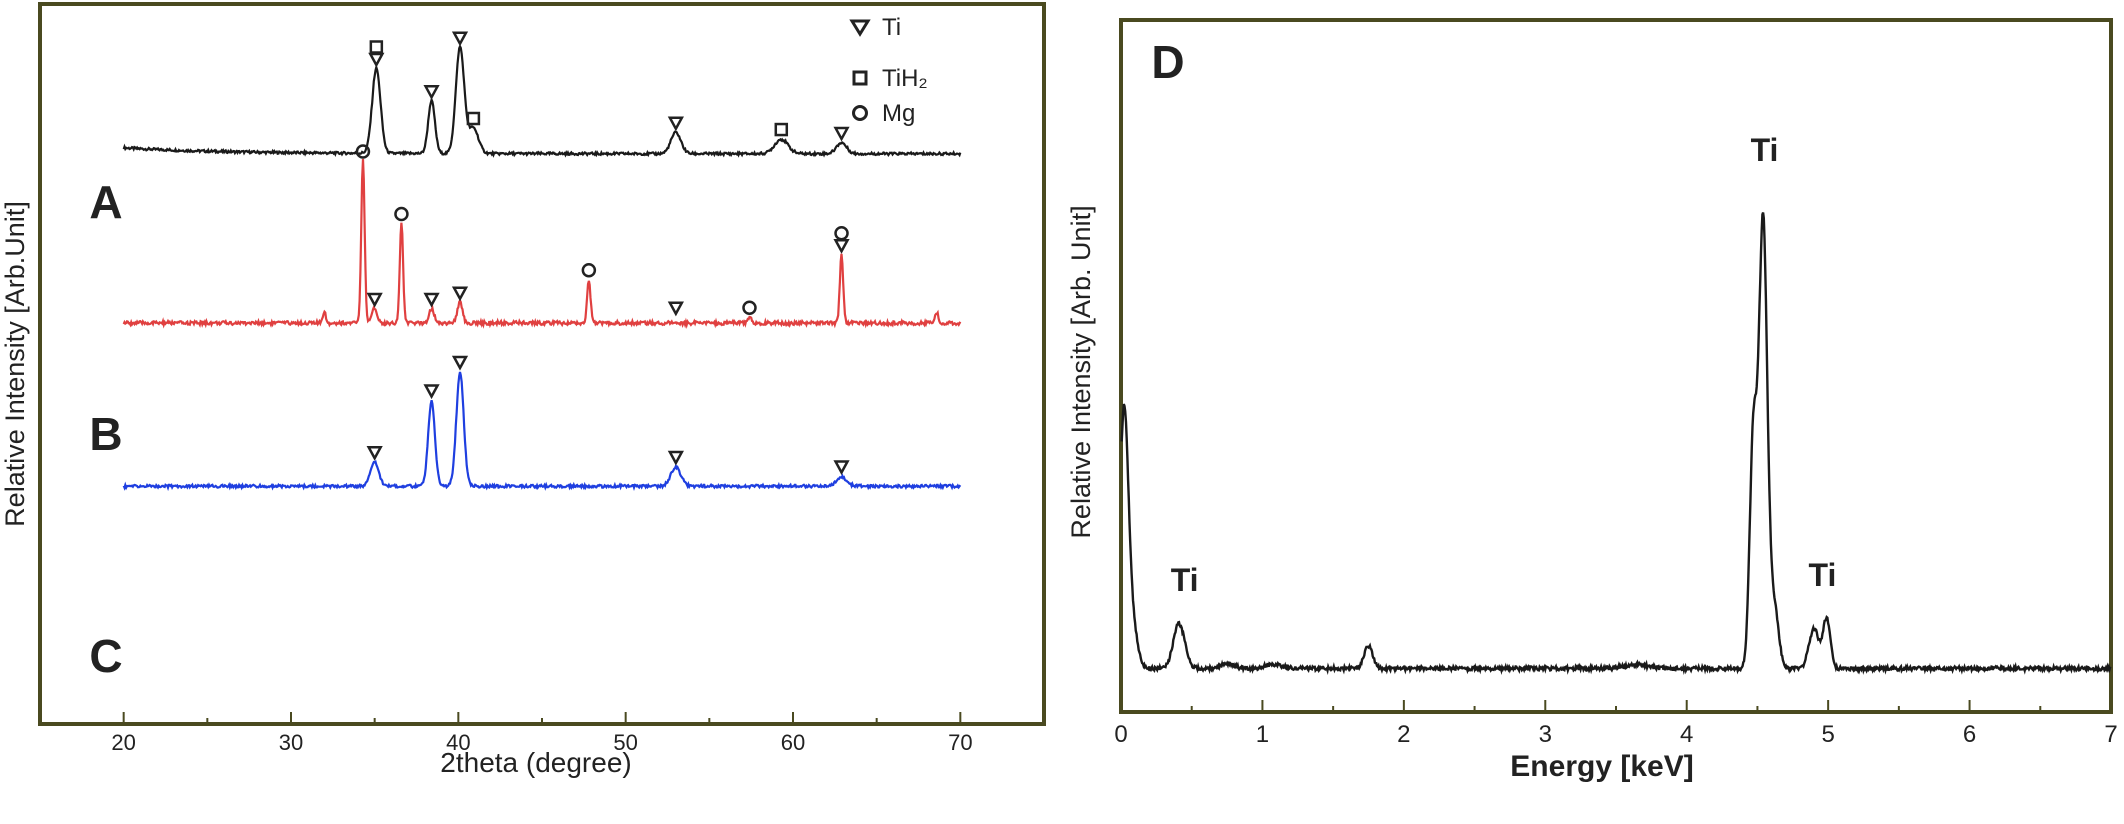 This screenshot has height=824, width=2124. What do you see at coordinates (1616, 706) in the screenshot?
I see `eds-ticks` at bounding box center [1616, 706].